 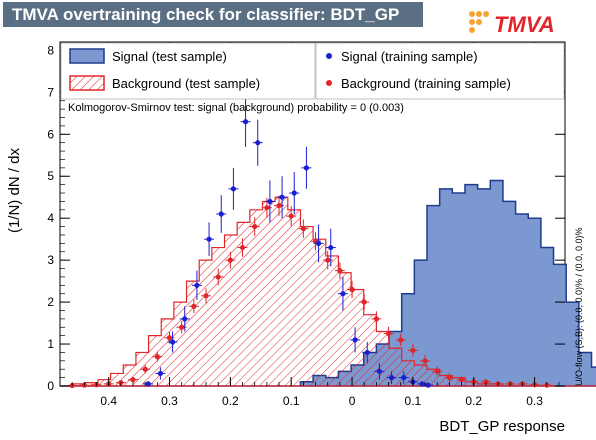 I want to click on legend-background-test-swatch, so click(x=87, y=83).